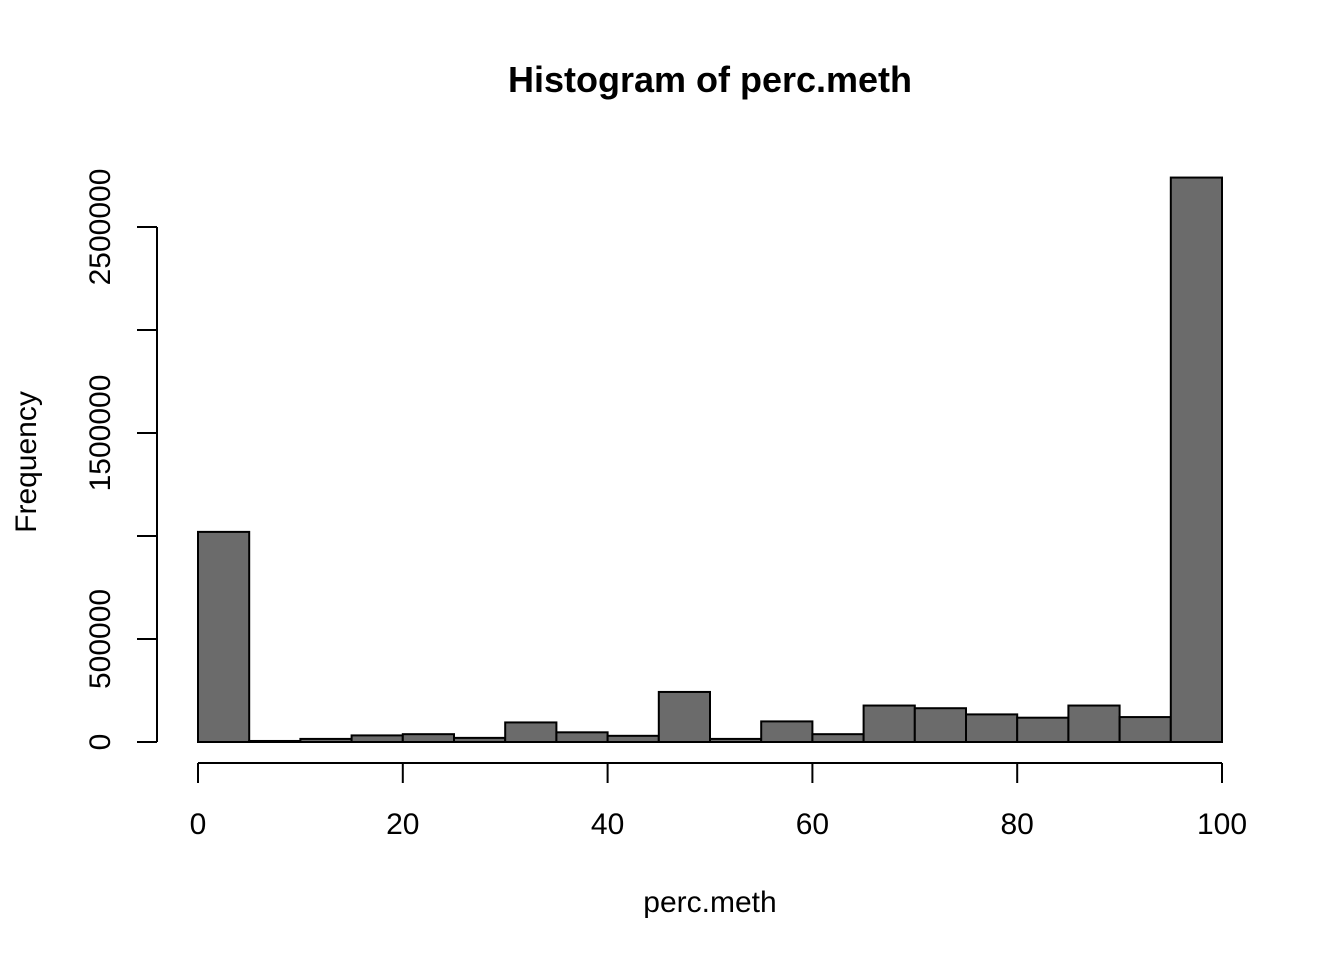 The width and height of the screenshot is (1344, 960). Describe the element at coordinates (100, 433) in the screenshot. I see `y-tick-label-1500000: 1500000` at that location.